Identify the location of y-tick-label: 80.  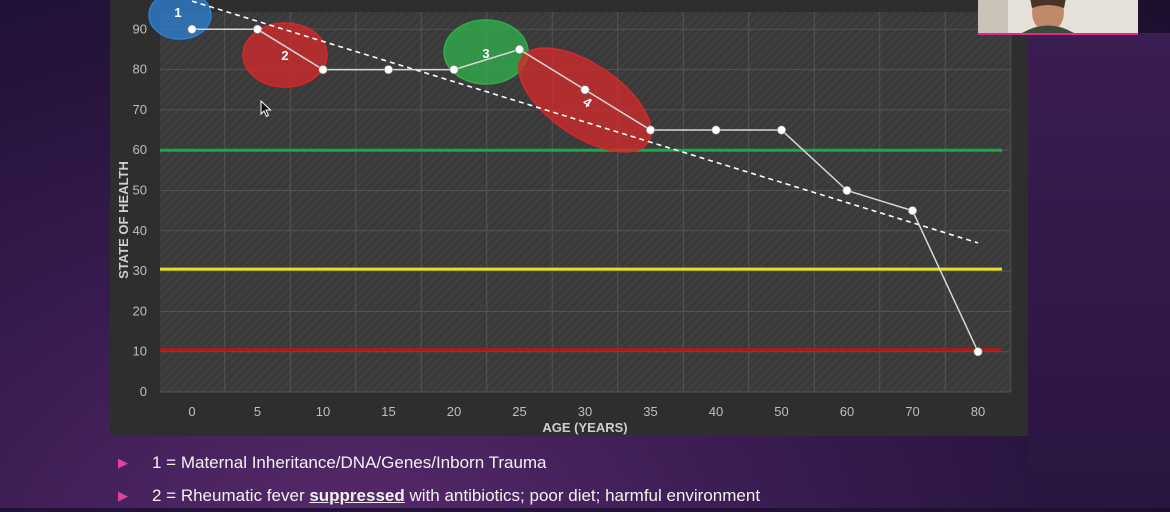
(140, 69).